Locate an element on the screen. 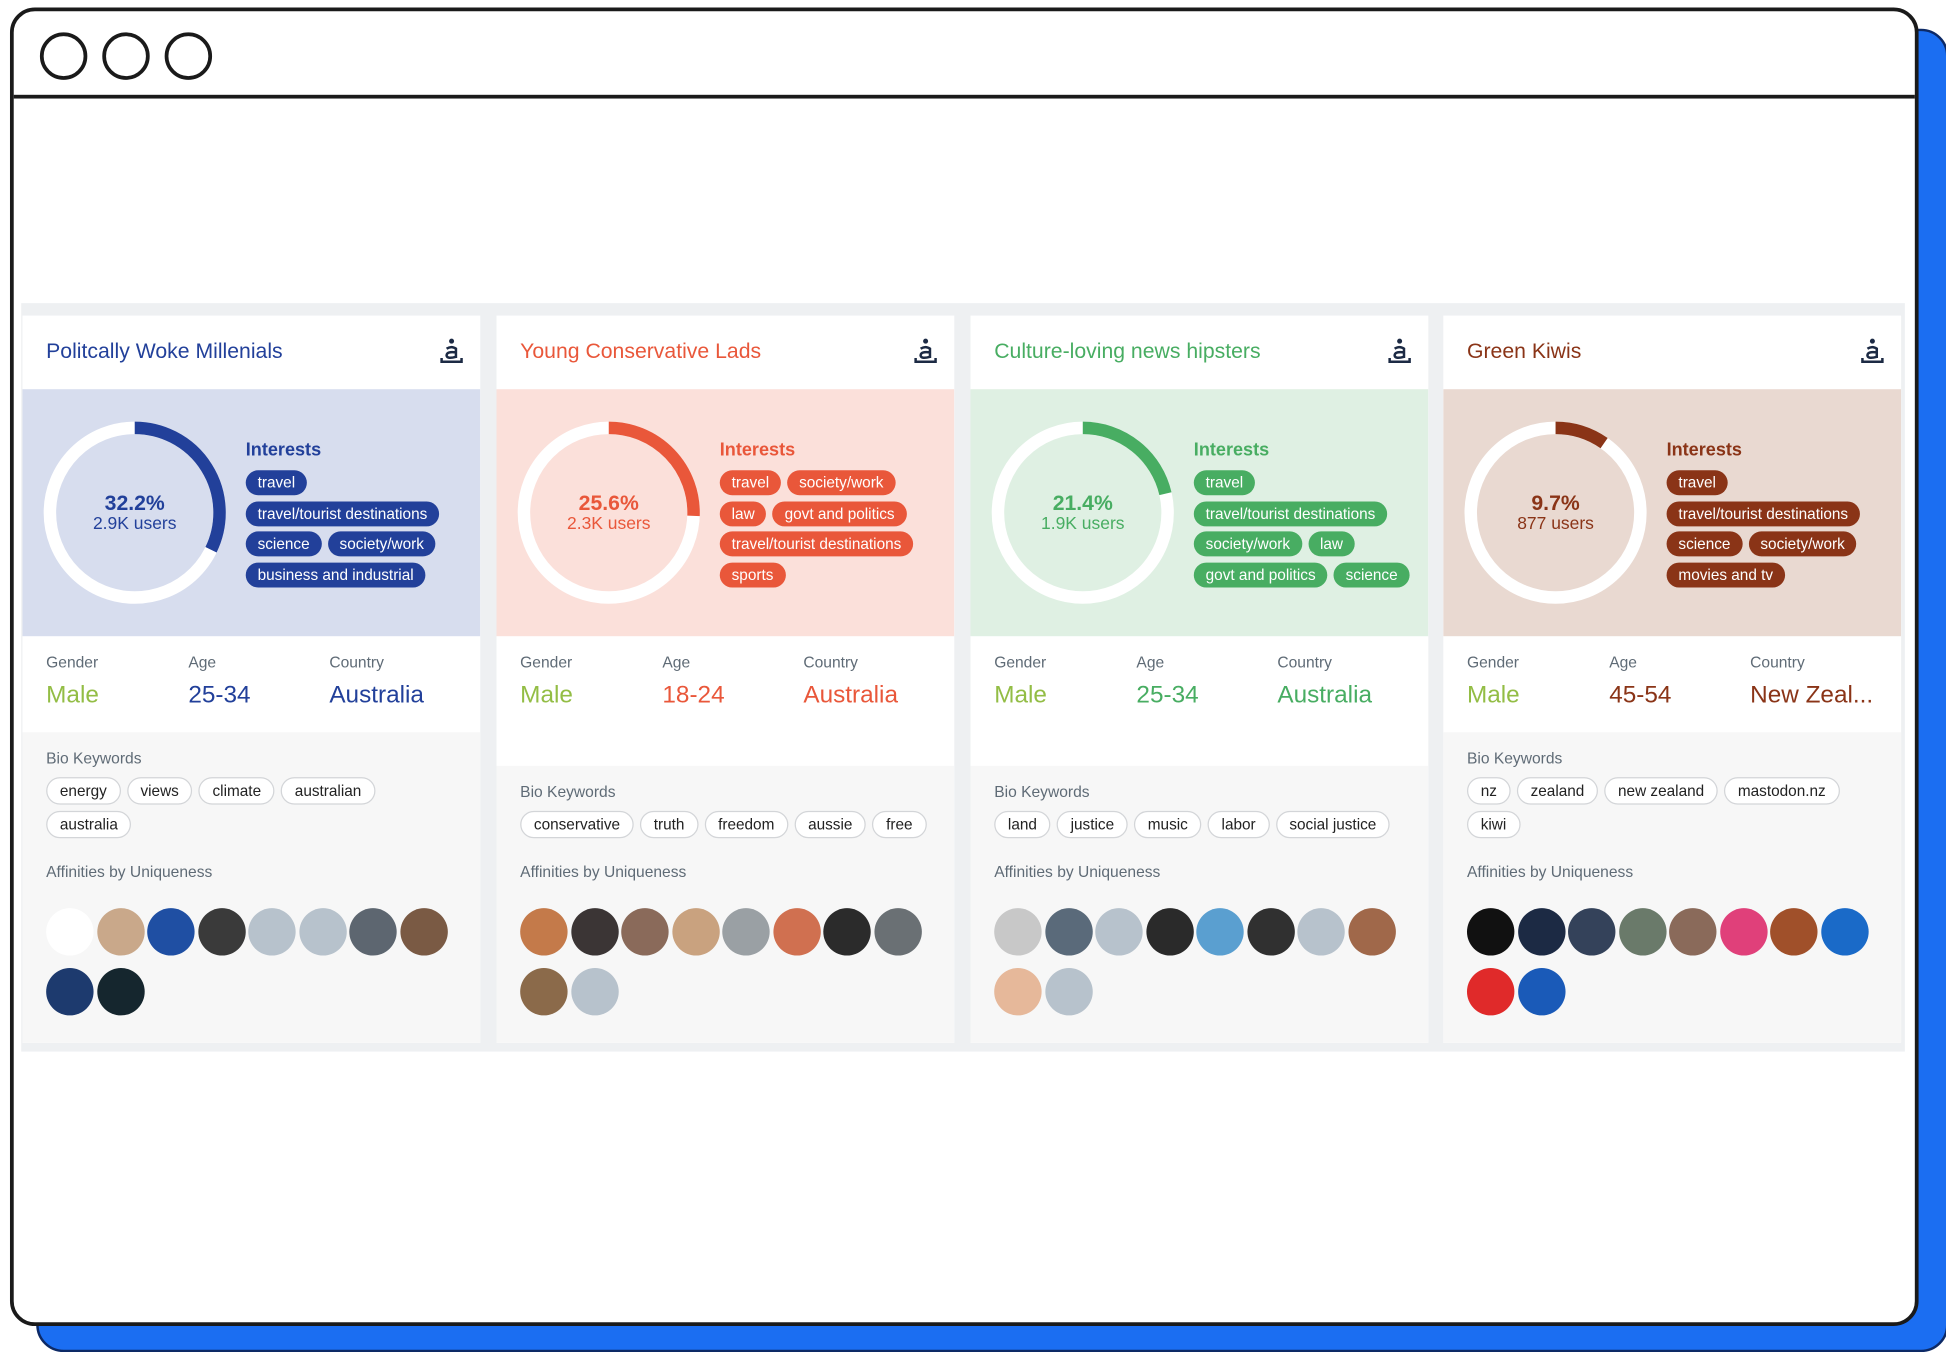 The width and height of the screenshot is (1946, 1352). keyword-pill: nz is located at coordinates (1488, 791).